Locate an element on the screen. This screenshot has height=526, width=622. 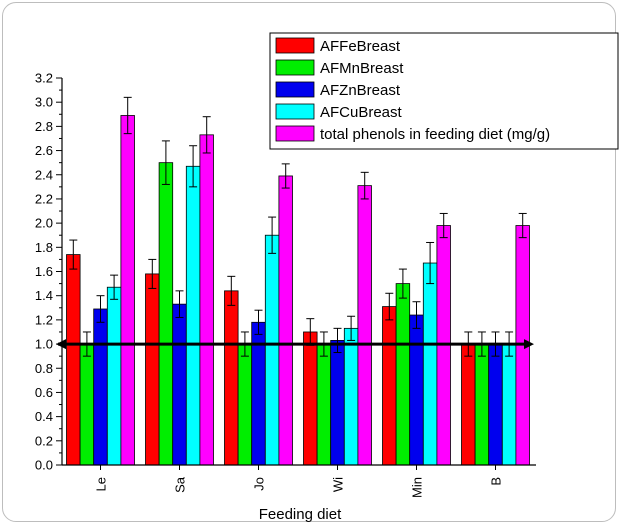
bar-min-afcubreast is located at coordinates (430, 364).